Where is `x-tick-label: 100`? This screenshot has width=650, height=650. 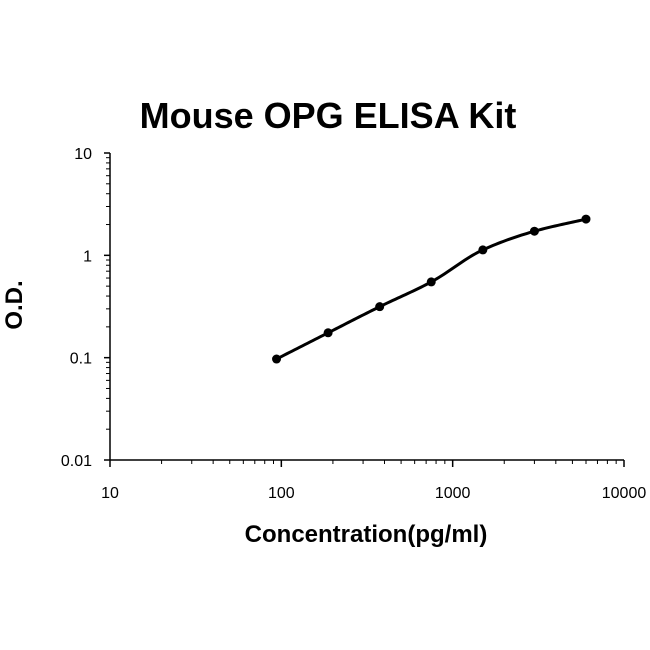 x-tick-label: 100 is located at coordinates (281, 493).